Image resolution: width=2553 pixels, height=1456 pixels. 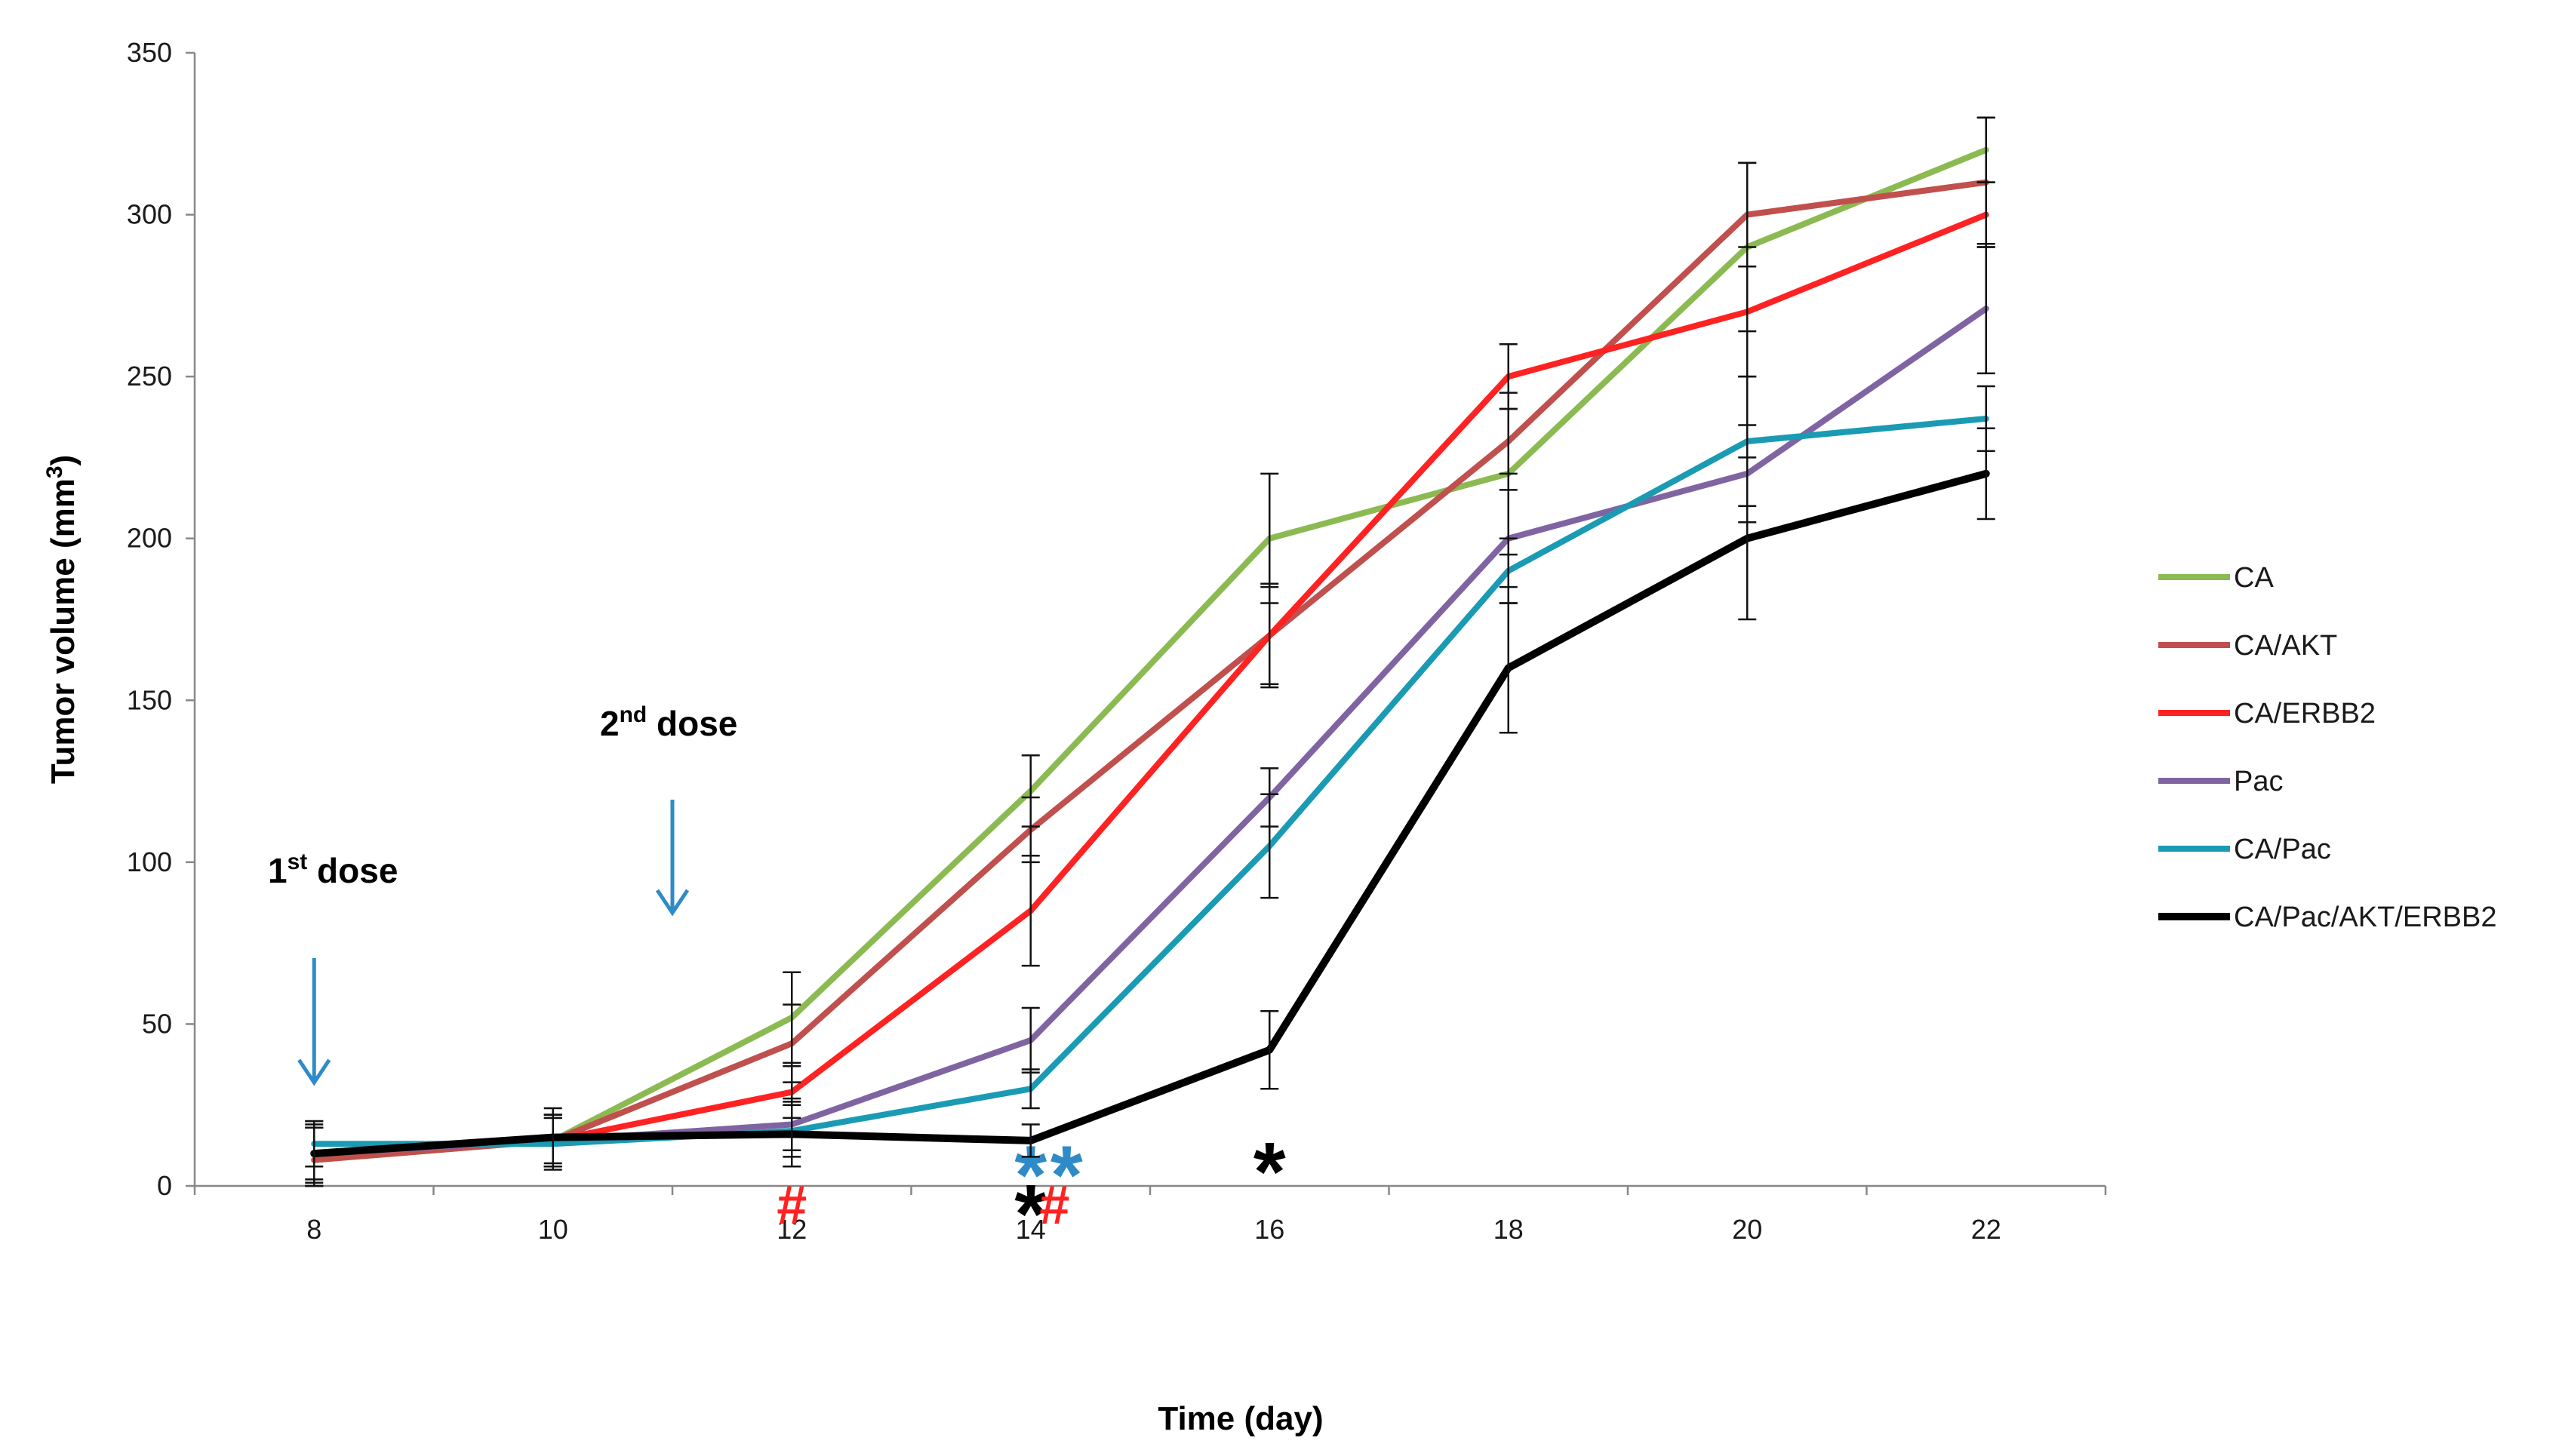 I want to click on dose2-label-rest: dose, so click(x=692, y=723).